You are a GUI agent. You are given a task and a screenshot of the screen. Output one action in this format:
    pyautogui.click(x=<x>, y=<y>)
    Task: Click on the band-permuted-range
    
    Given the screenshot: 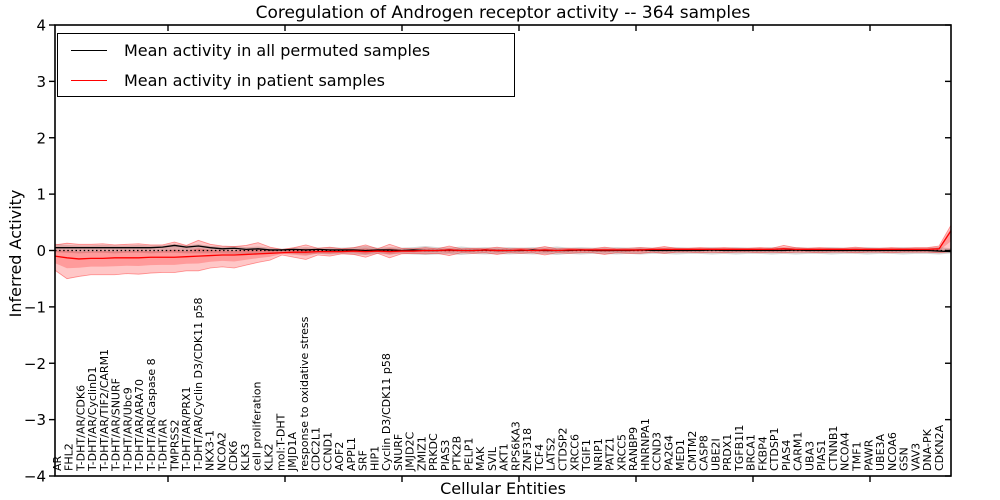 What is the action you would take?
    pyautogui.click(x=503, y=249)
    